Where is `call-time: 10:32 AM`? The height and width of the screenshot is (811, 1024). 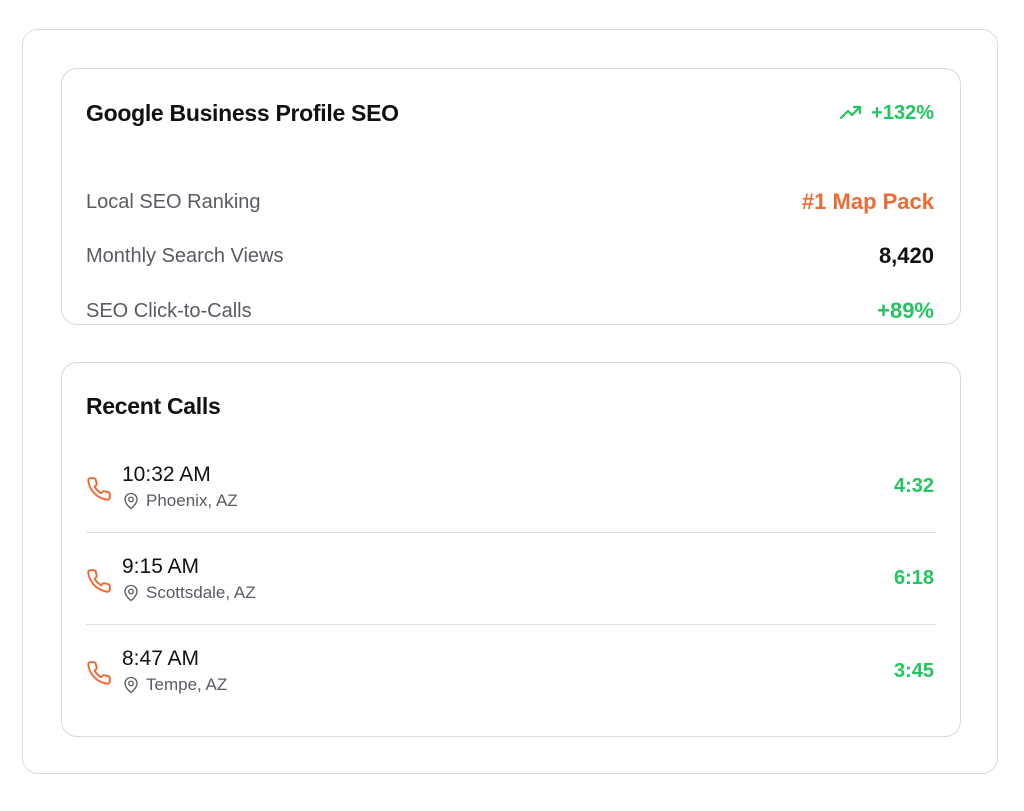 call-time: 10:32 AM is located at coordinates (166, 474).